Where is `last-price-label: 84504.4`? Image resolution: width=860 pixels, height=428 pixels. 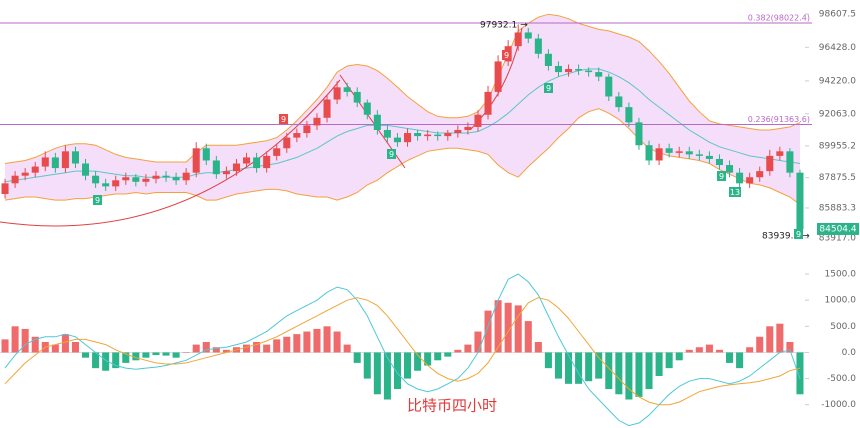
last-price-label: 84504.4 is located at coordinates (837, 229).